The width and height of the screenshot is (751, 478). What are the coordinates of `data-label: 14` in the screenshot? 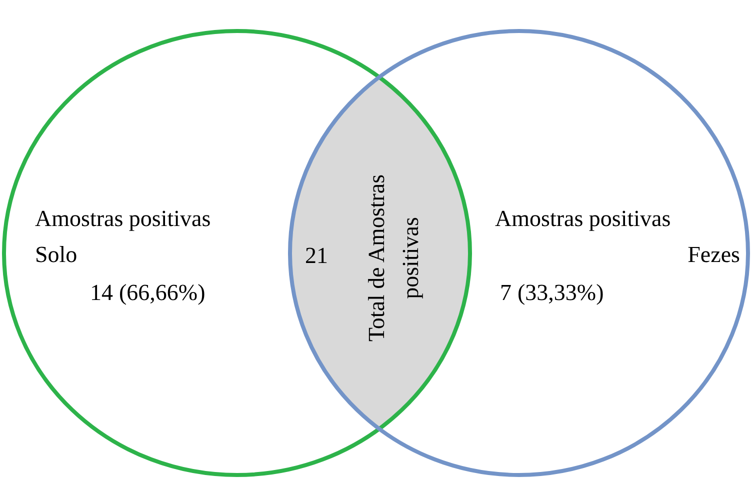 It's located at (101, 292).